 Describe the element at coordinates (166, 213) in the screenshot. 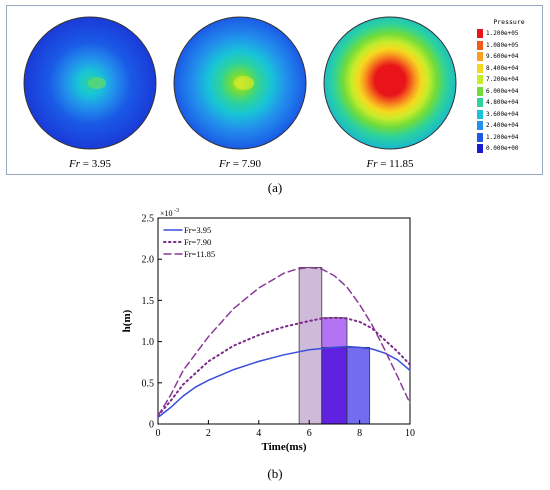

I see `y-multiplier: ×10` at that location.